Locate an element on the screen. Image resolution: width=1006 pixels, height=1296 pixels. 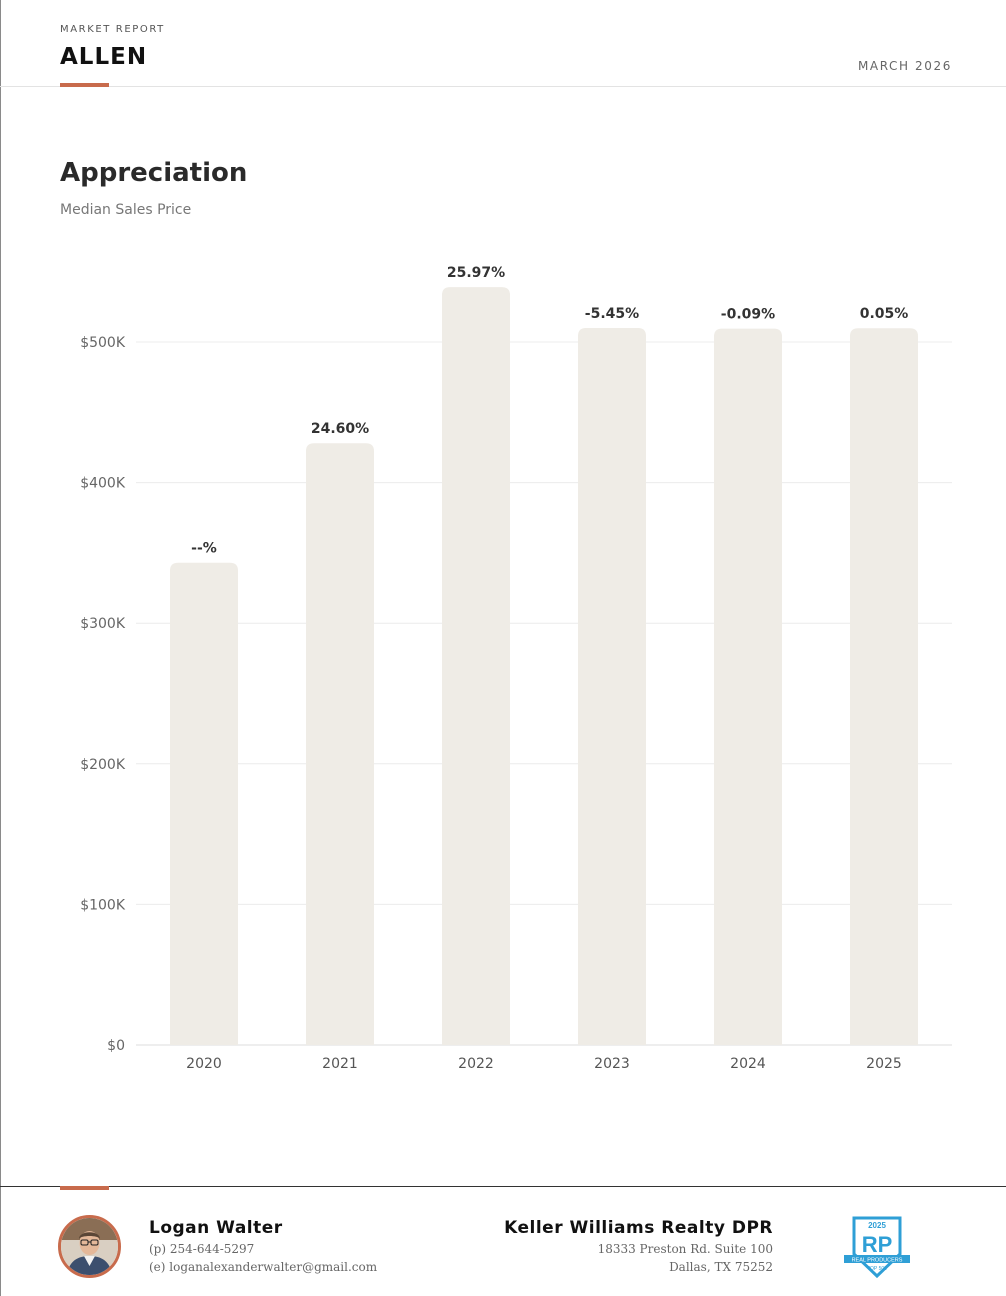
bar-data-label: 25.97% is located at coordinates (476, 273).